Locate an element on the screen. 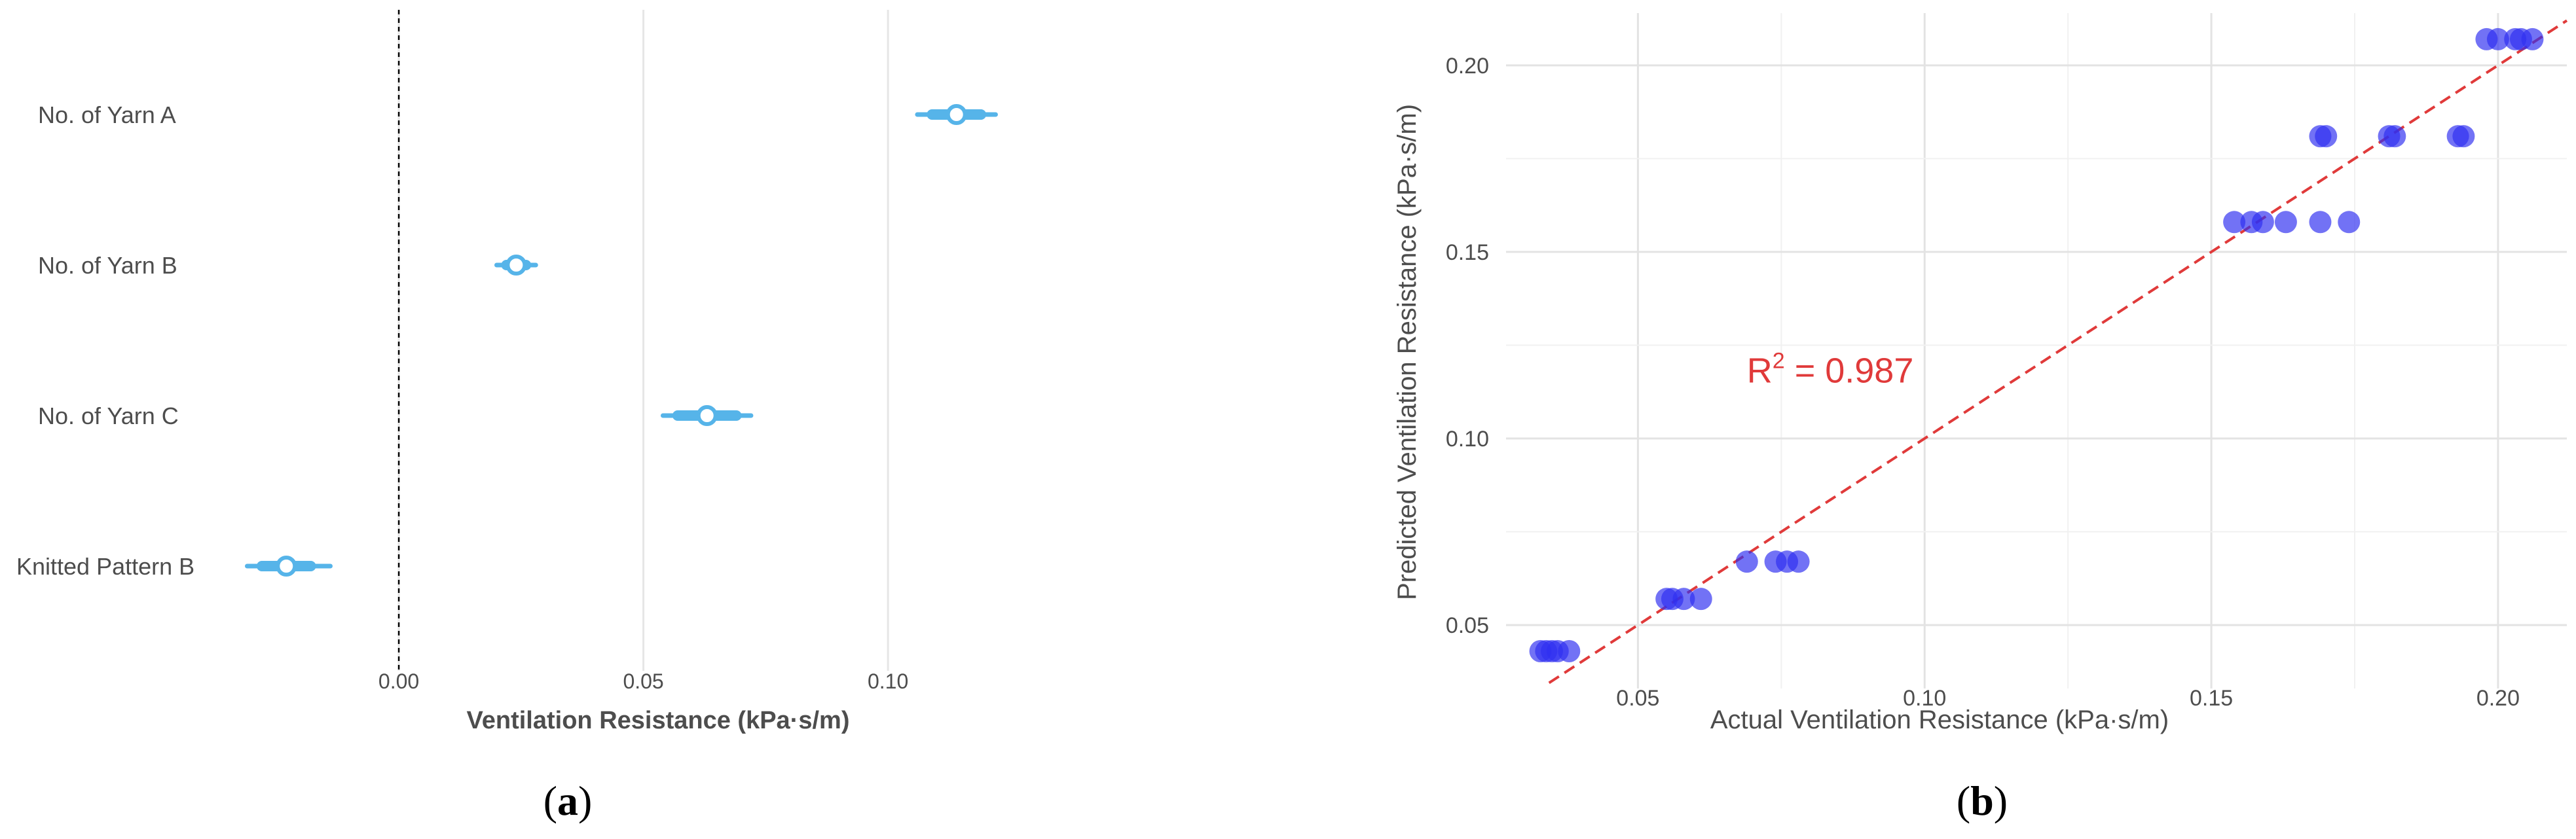 This screenshot has height=839, width=2576. panel-b-y-tick-label: 0.20 is located at coordinates (1467, 66).